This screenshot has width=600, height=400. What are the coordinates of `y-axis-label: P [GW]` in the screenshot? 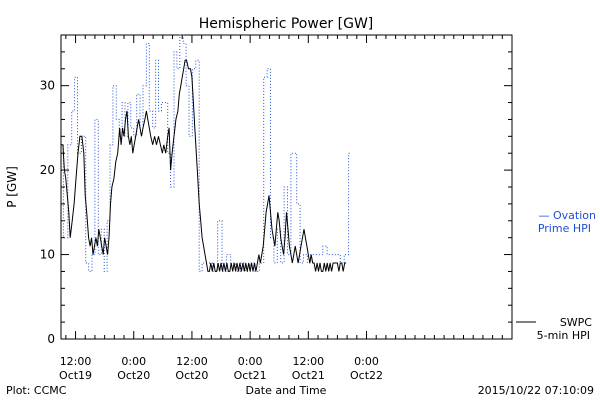 It's located at (12, 187).